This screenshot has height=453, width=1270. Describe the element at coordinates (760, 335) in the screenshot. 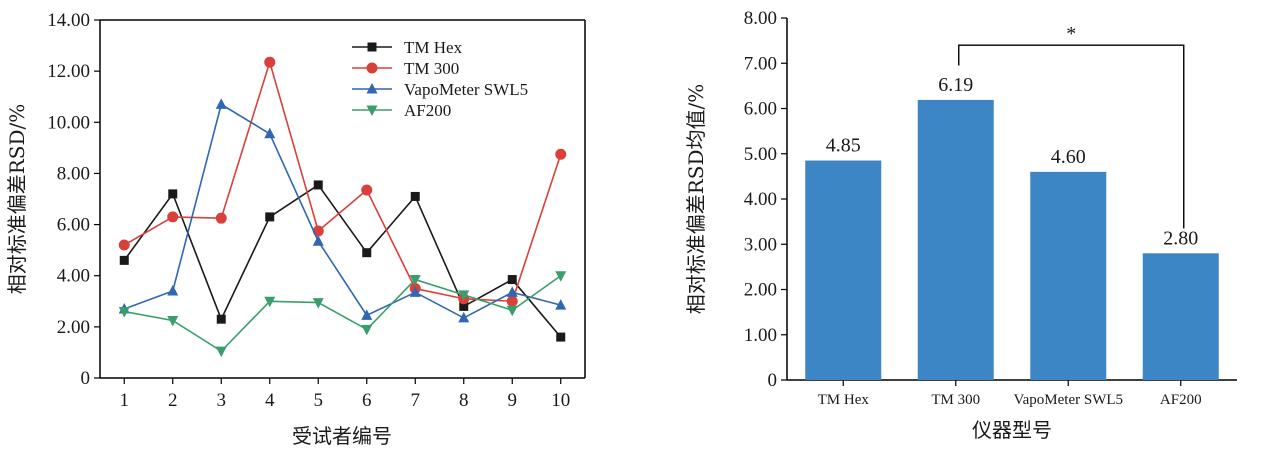

I see `bar-y-tick-label: 1.00` at that location.